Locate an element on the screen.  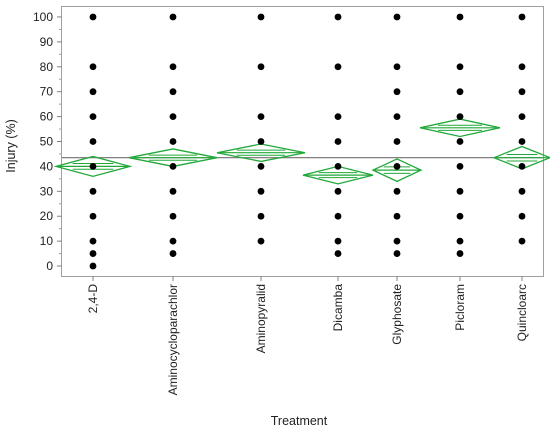
y-tick-label: 90 is located at coordinates (47, 42).